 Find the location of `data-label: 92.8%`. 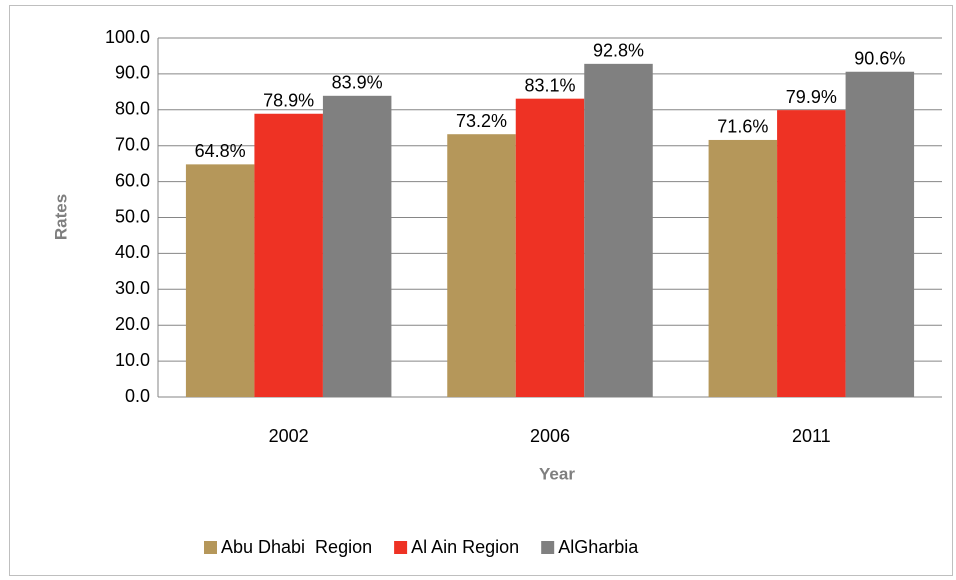

data-label: 92.8% is located at coordinates (618, 51).